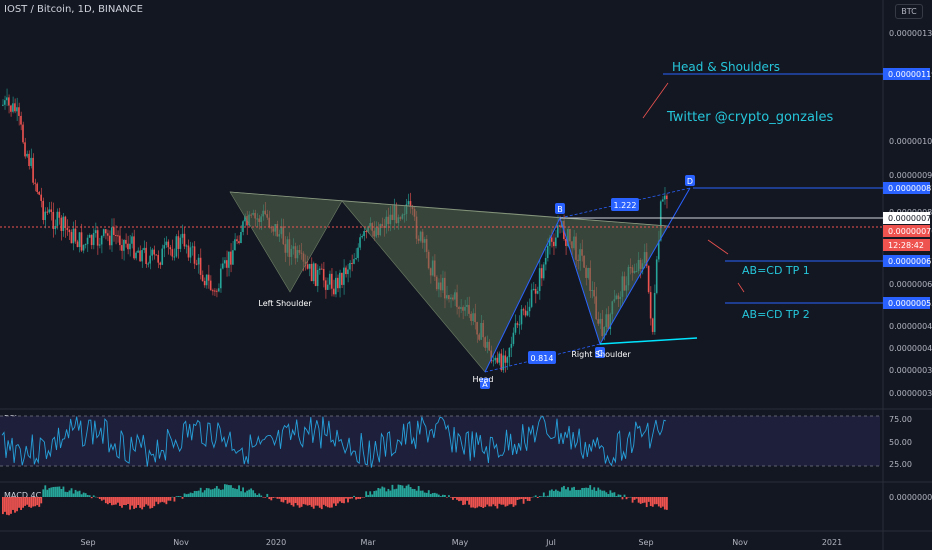 This screenshot has width=932, height=550. Describe the element at coordinates (909, 11) in the screenshot. I see `currency-badge: BTC` at that location.